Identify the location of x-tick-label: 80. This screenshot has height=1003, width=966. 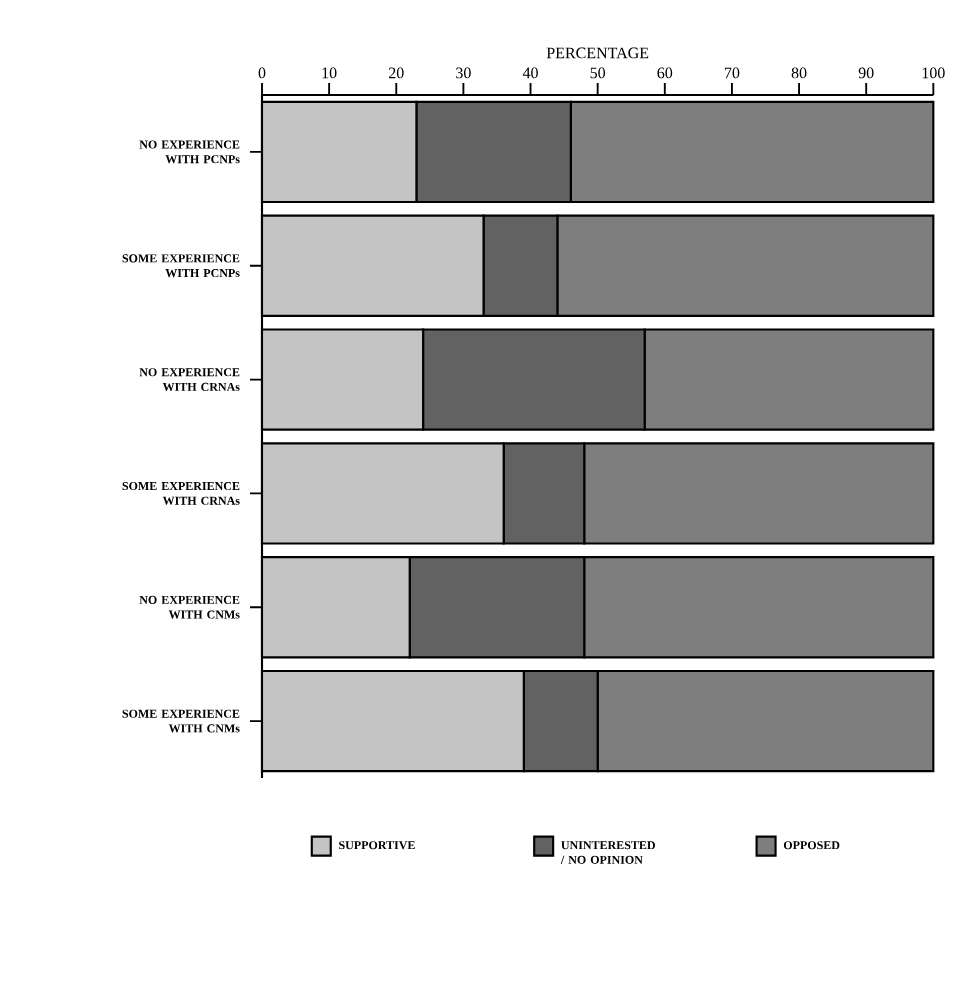
(799, 73).